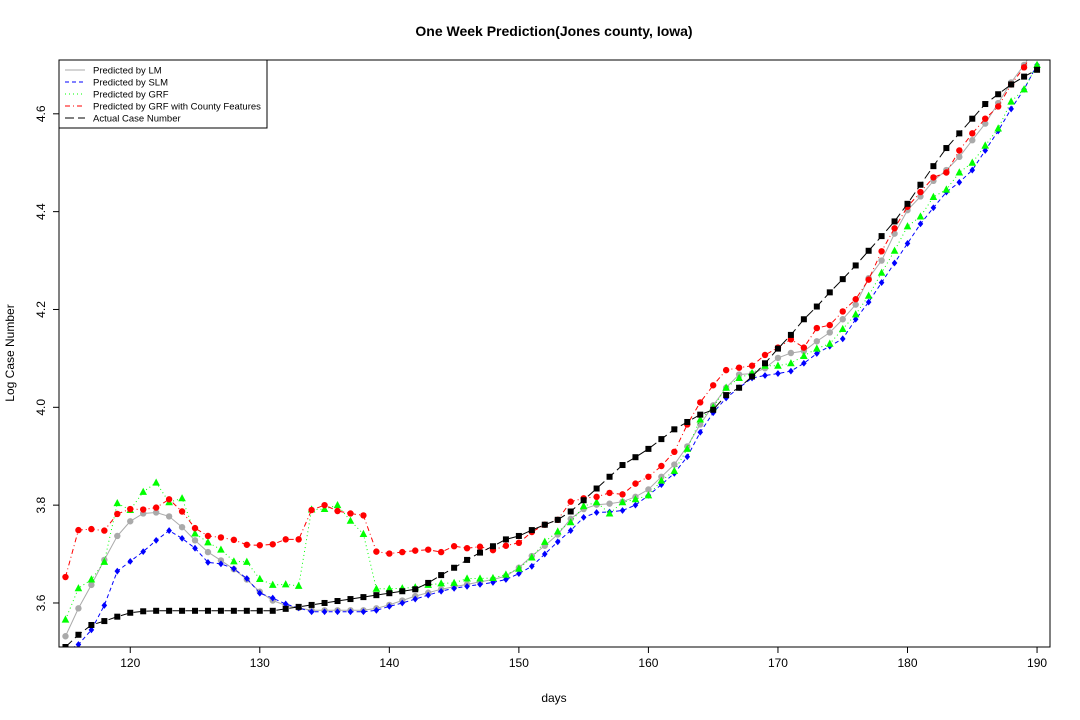 The width and height of the screenshot is (1080, 720). I want to click on legend-label: Predicted by LM, so click(127, 71).